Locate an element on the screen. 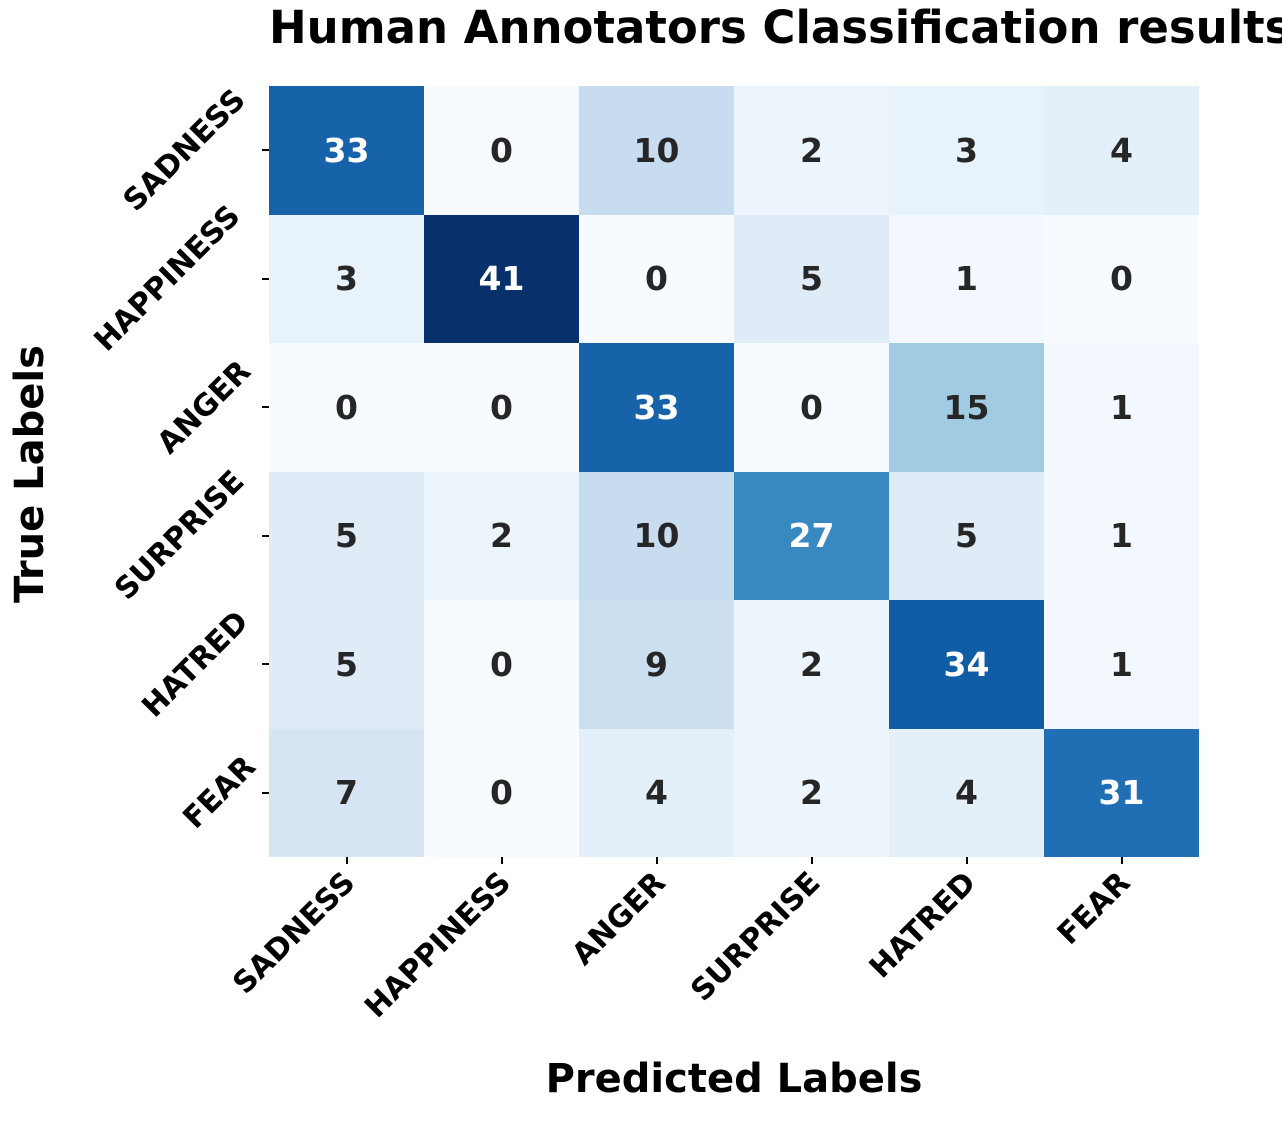 This screenshot has width=1282, height=1126. x-tick-label-sadness: SADNESS is located at coordinates (294, 933).